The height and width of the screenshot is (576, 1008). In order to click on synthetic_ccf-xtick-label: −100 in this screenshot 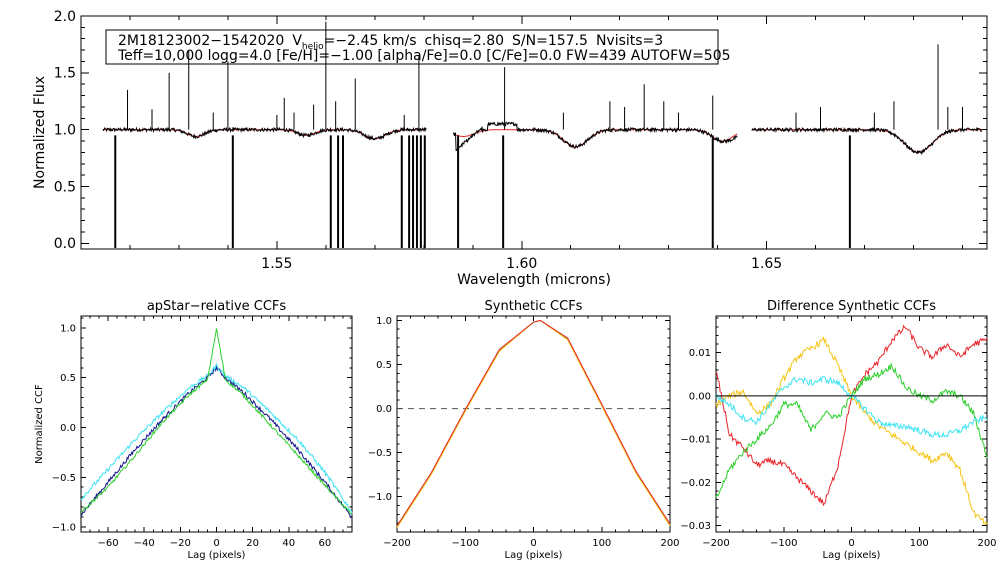, I will do `click(465, 543)`.